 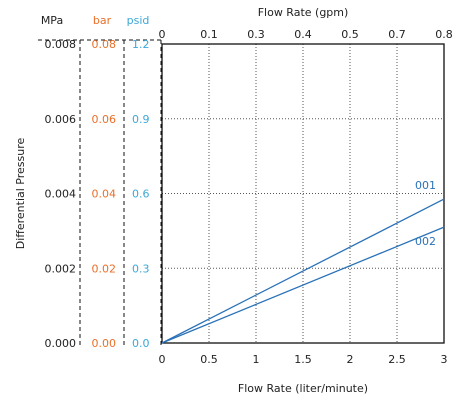 What do you see at coordinates (303, 359) in the screenshot?
I see `x-bottom-tick-label: 1.5` at bounding box center [303, 359].